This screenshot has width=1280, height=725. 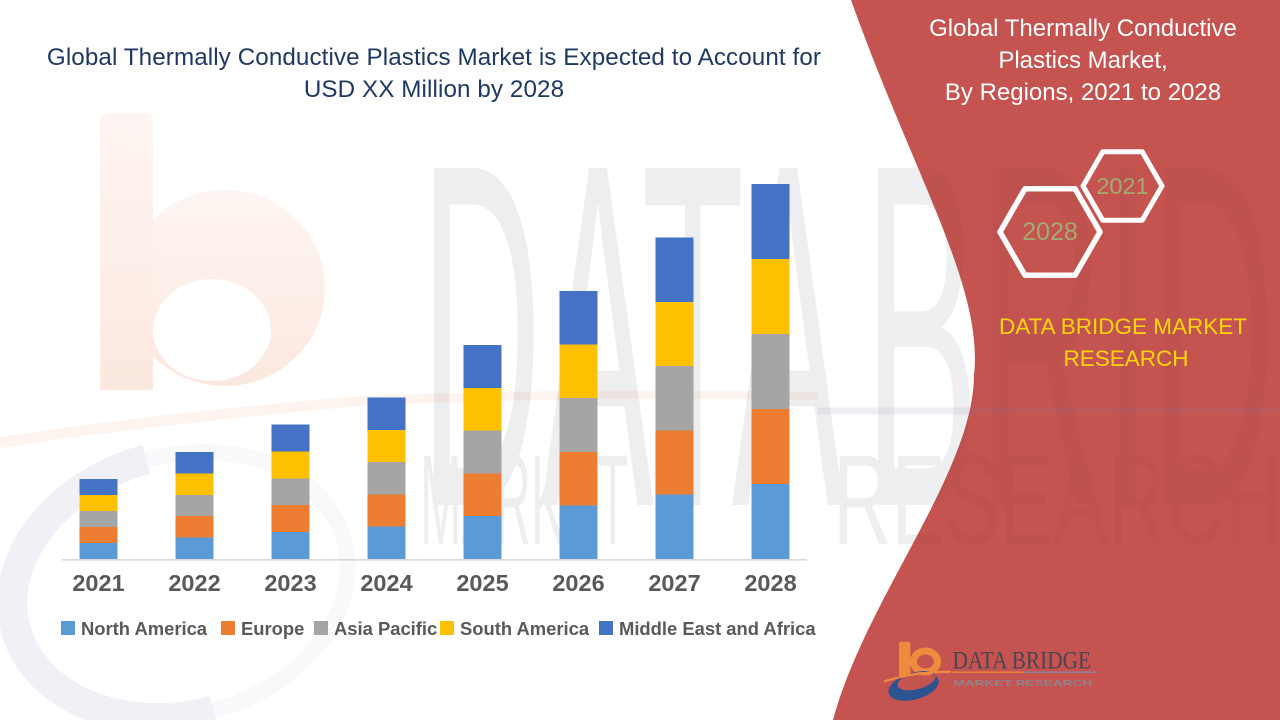 I want to click on svg-text: 2026, so click(x=578, y=583).